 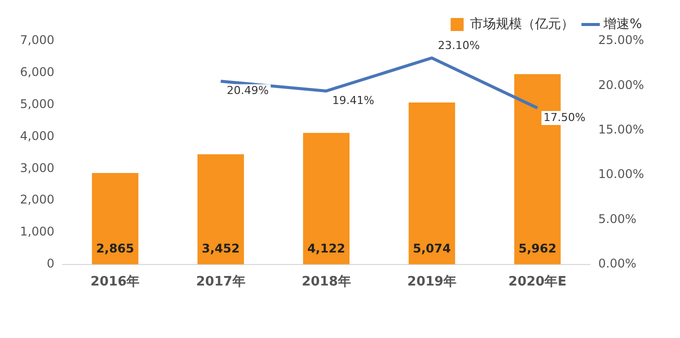 What do you see at coordinates (37, 72) in the screenshot?
I see `y-tick-label: 6,000` at bounding box center [37, 72].